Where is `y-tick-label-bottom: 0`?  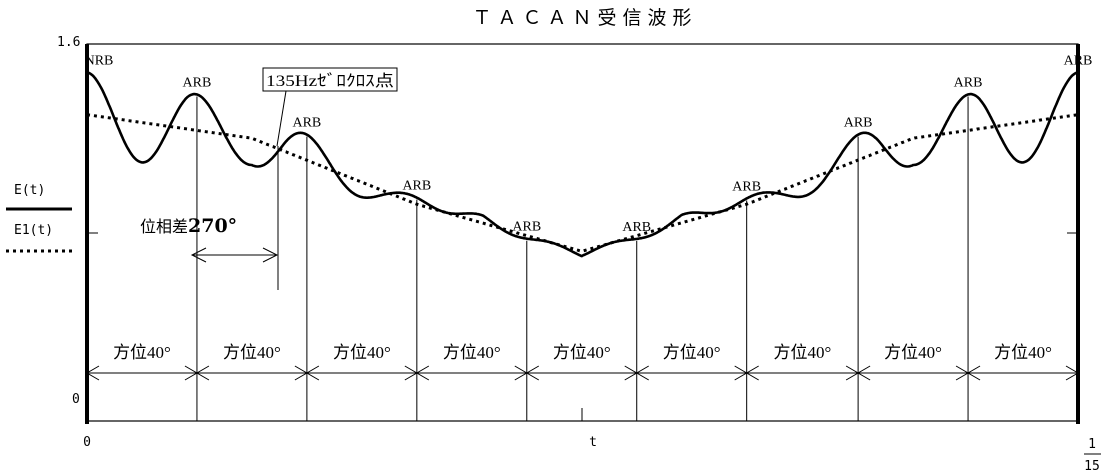
y-tick-label-bottom: 0 is located at coordinates (76, 399).